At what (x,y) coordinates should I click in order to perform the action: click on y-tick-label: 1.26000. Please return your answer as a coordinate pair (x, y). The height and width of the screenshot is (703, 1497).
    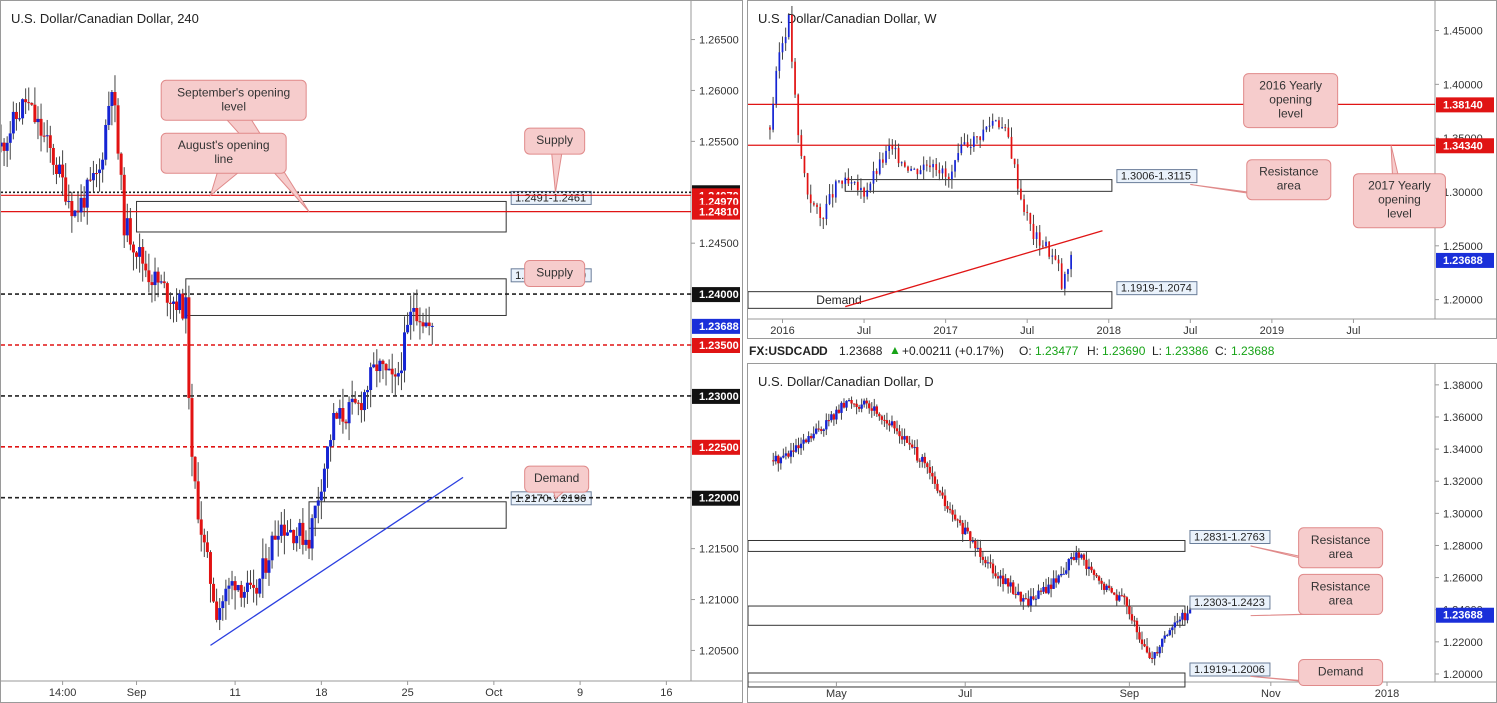
    Looking at the image, I should click on (719, 91).